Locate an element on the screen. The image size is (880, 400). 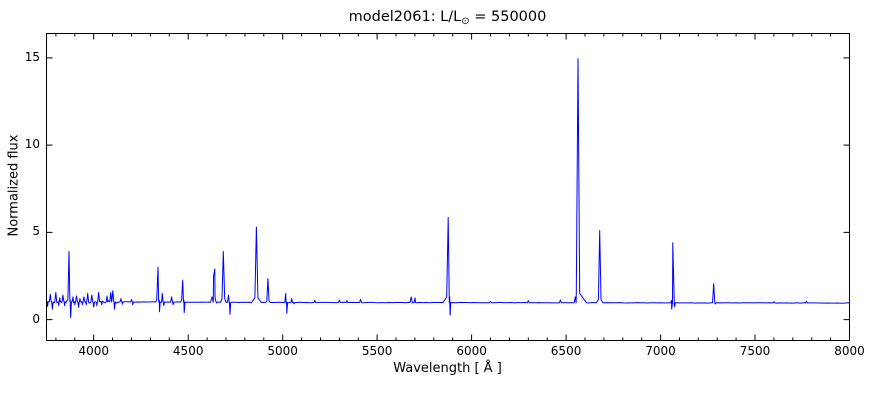
plot-title-suffix: = 550000 is located at coordinates (508, 17).